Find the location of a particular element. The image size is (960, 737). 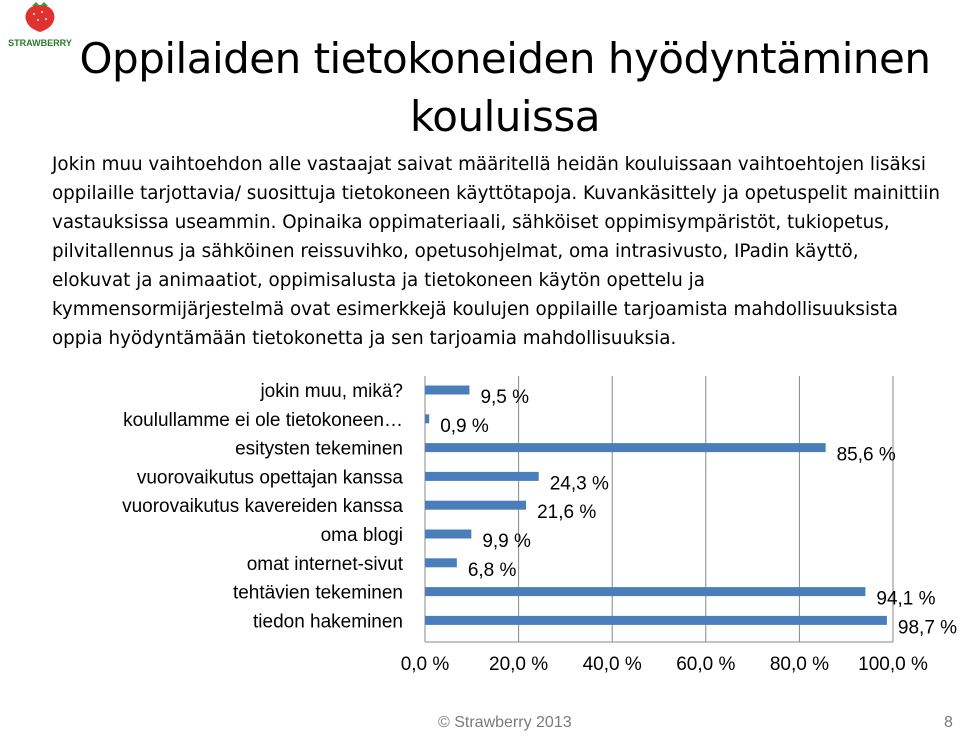

category-label: vuorovaikutus kavereiden kanssa is located at coordinates (262, 506).